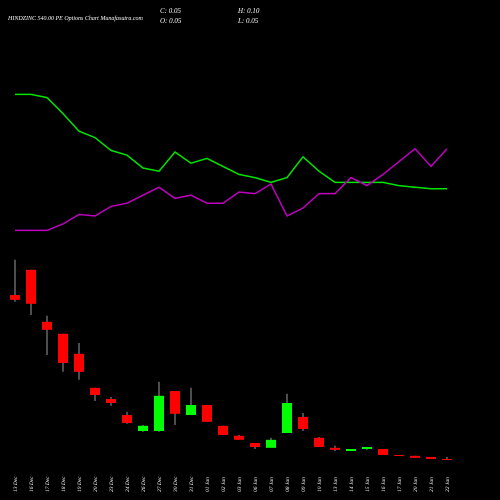 The width and height of the screenshot is (500, 500). What do you see at coordinates (80, 484) in the screenshot?
I see `x-tick-label: 19 Dec` at bounding box center [80, 484].